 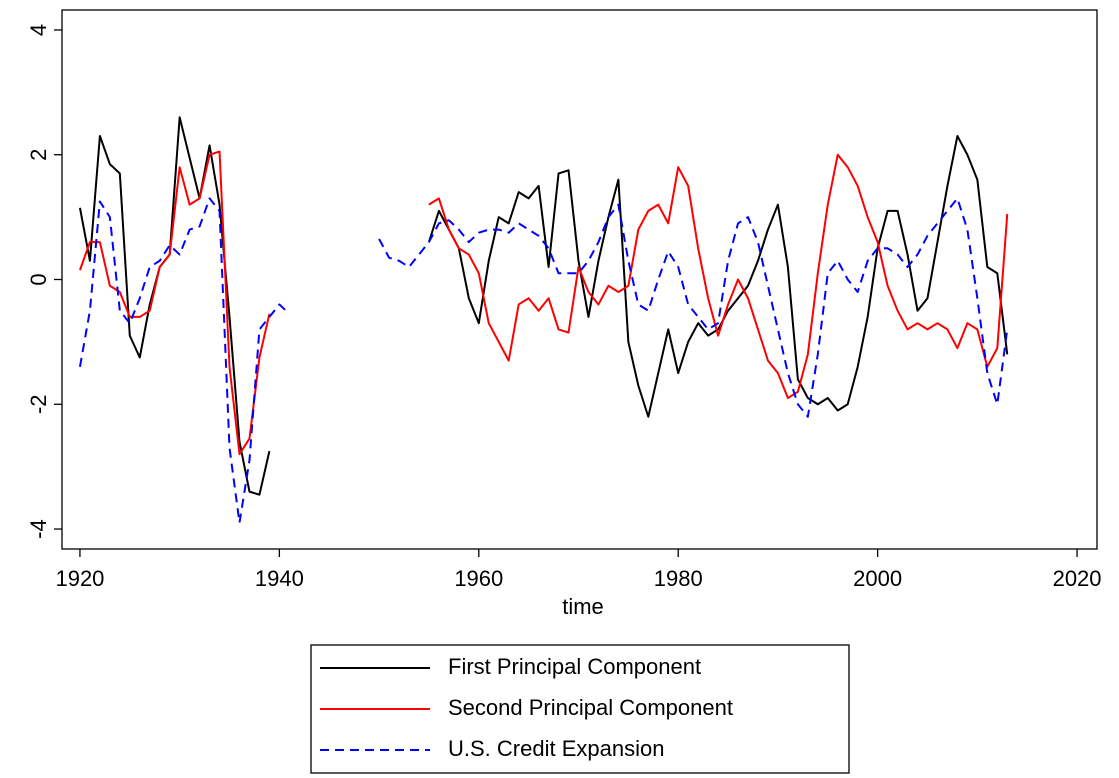 What do you see at coordinates (279, 578) in the screenshot?
I see `x-tick-label: 1940` at bounding box center [279, 578].